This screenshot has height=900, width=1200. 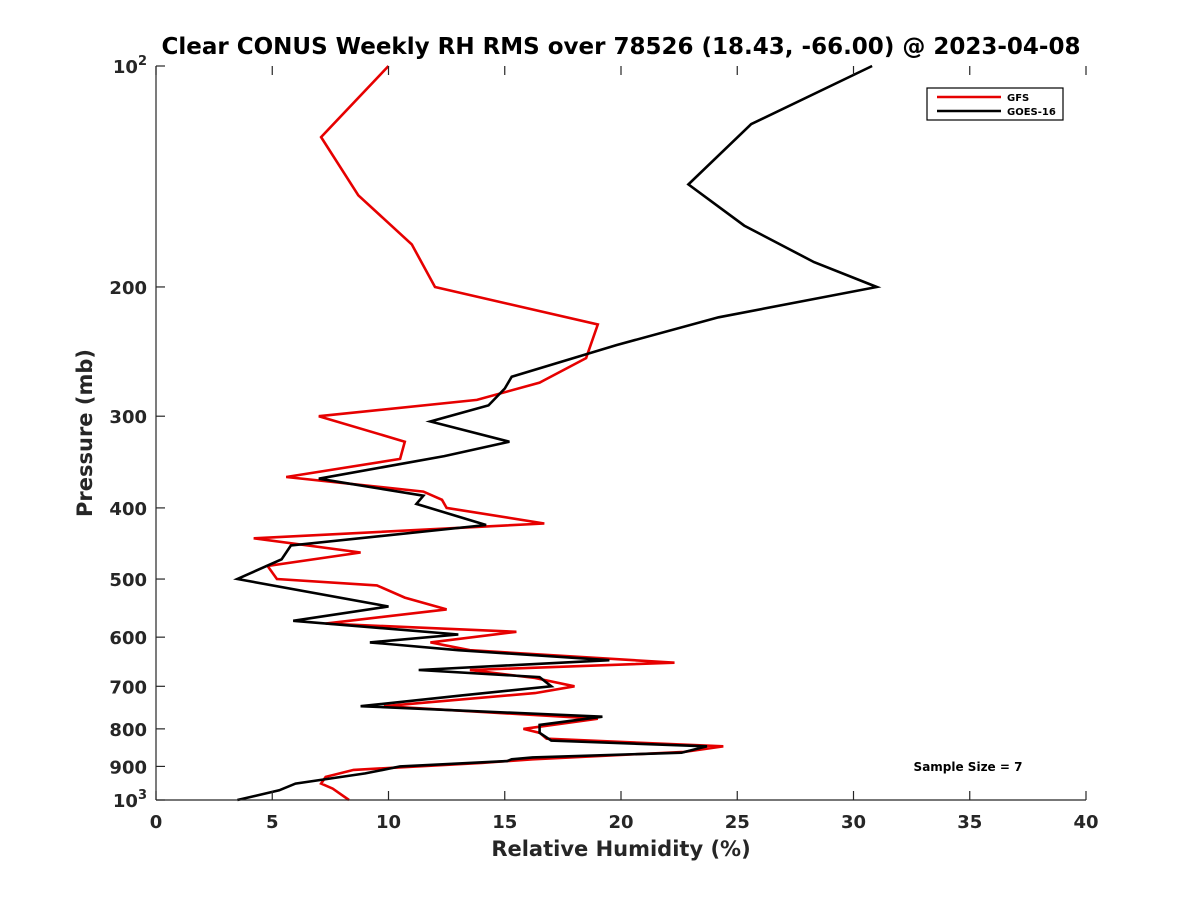 What do you see at coordinates (128, 509) in the screenshot?
I see `y-tick-label: 400` at bounding box center [128, 509].